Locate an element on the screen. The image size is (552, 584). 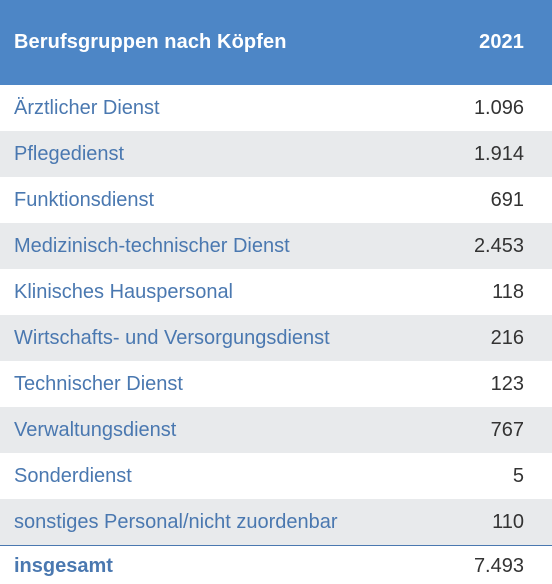
row-label: Sonderdienst is located at coordinates (73, 475).